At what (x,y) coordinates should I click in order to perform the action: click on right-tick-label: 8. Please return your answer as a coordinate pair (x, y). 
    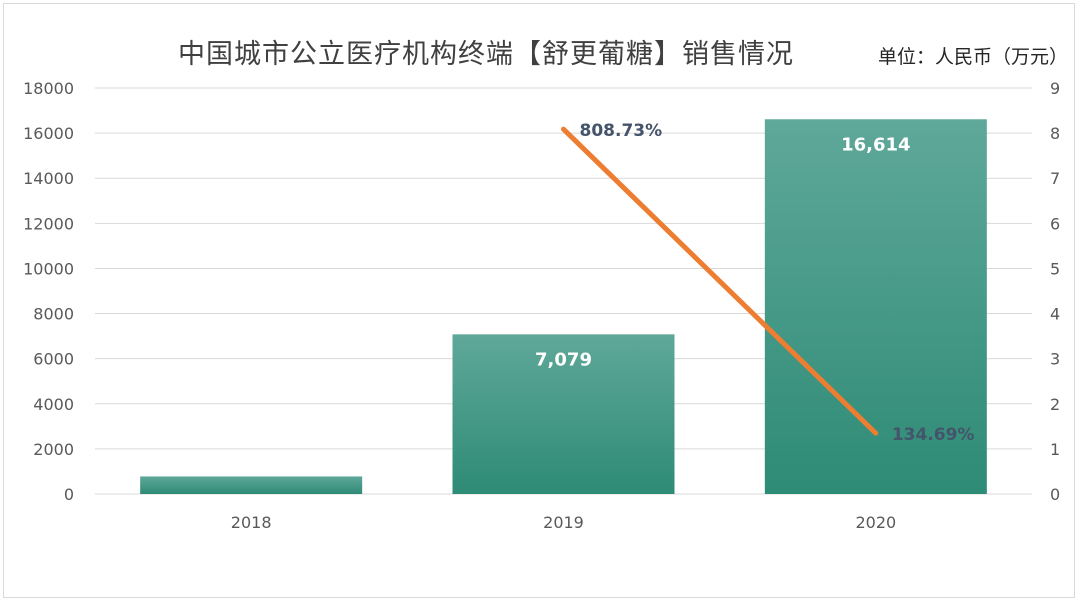
    Looking at the image, I should click on (1055, 133).